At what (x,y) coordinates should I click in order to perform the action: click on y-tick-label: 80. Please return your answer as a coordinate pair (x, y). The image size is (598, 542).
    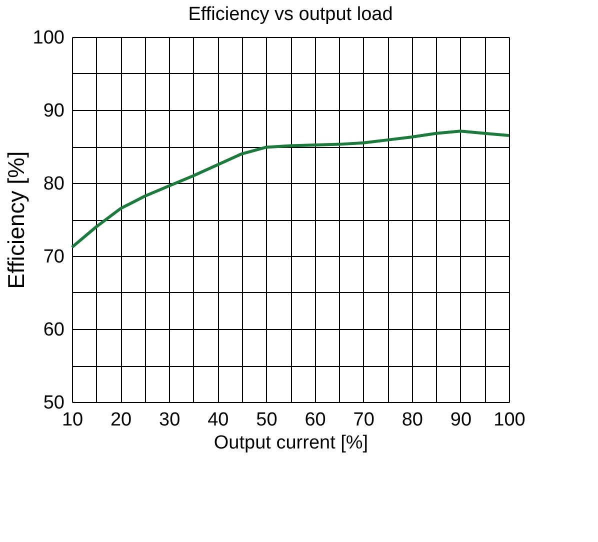
    Looking at the image, I should click on (53, 184).